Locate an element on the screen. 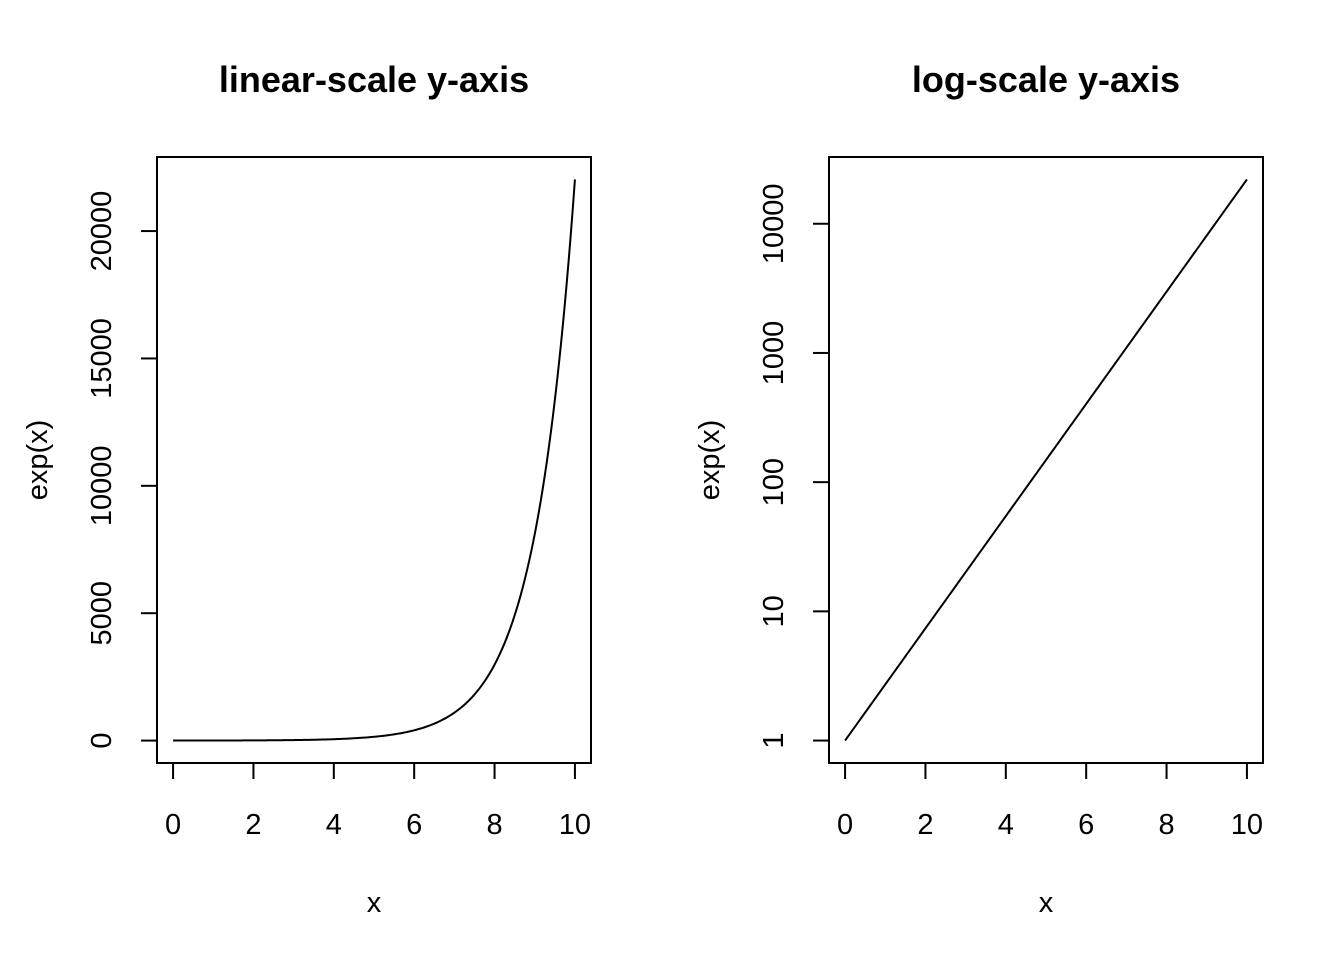  y-tick-label: 5000 is located at coordinates (102, 613).